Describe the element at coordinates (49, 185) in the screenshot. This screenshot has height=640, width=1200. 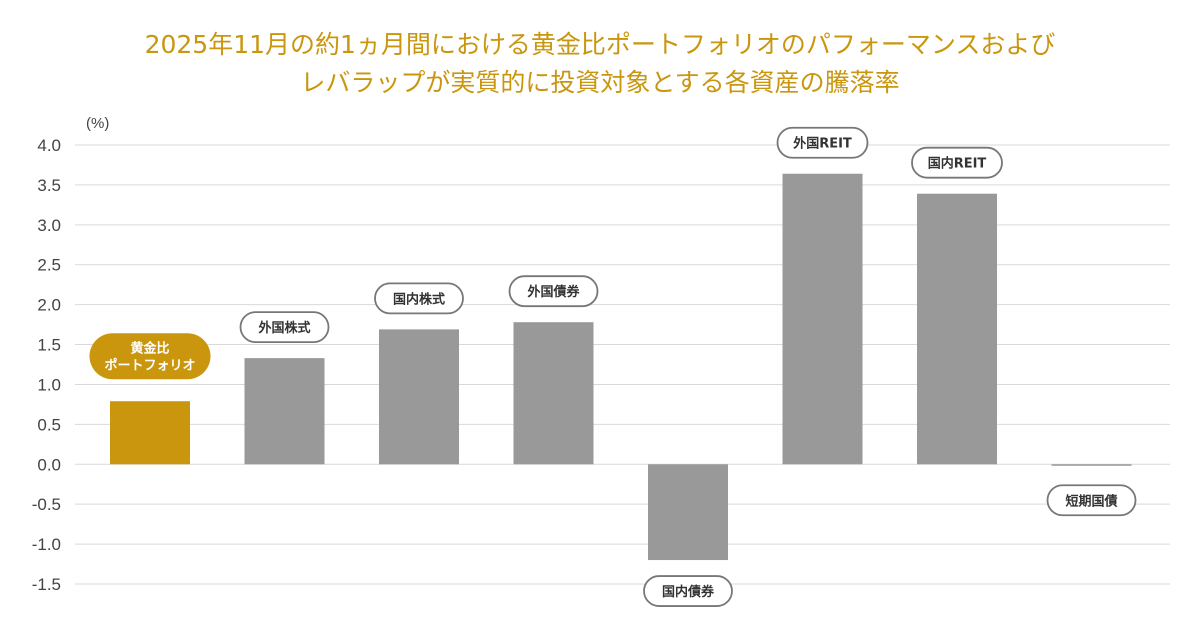
I see `y-tick-label: 3.5` at that location.